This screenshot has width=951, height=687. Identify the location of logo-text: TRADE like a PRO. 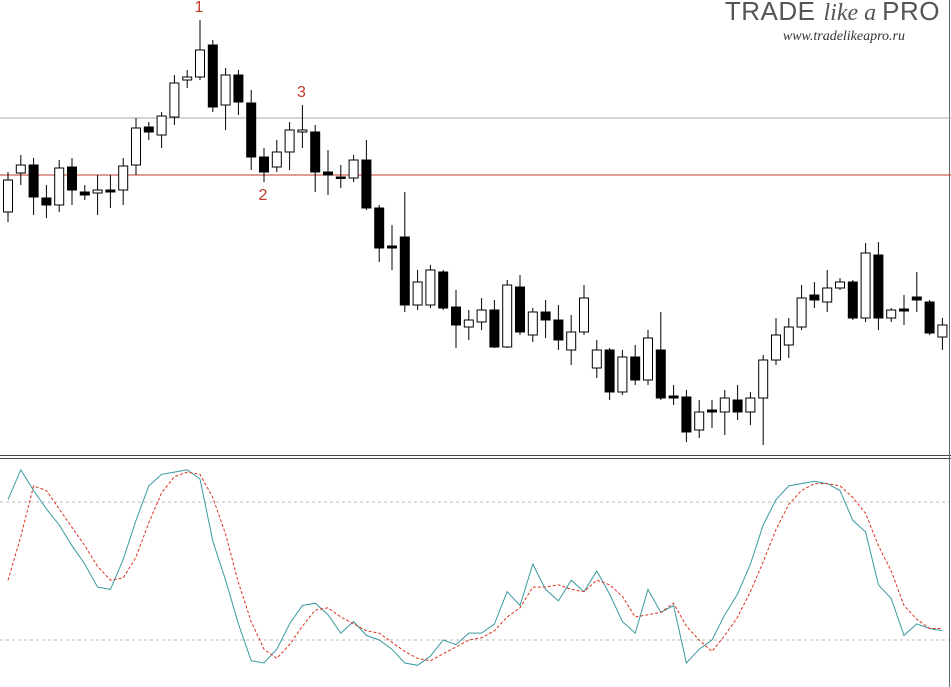
(832, 13).